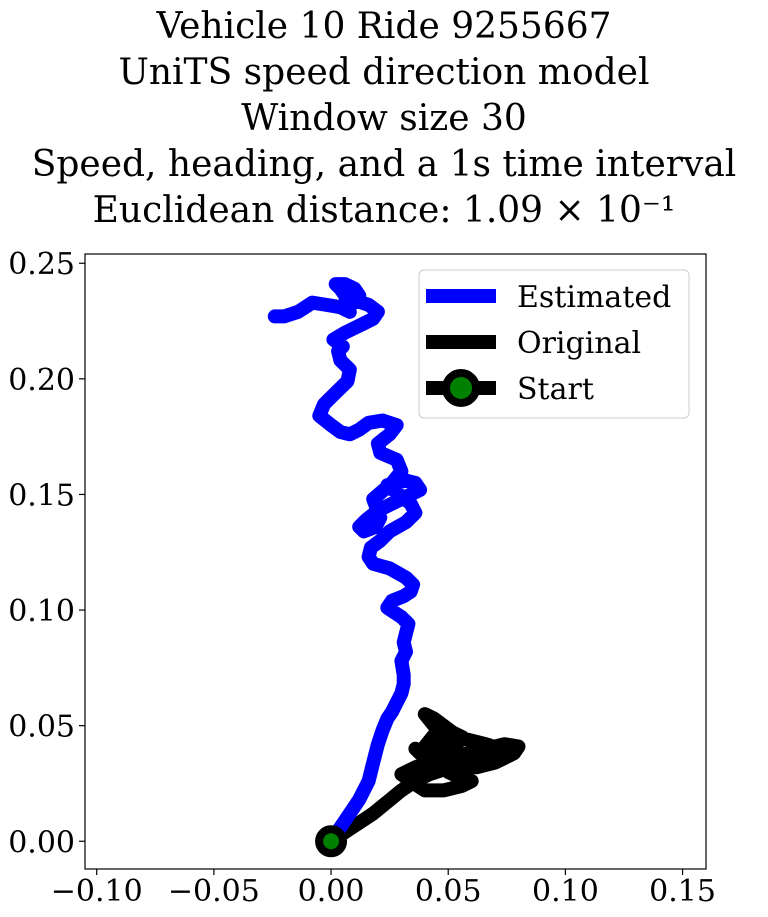  Describe the element at coordinates (331, 841) in the screenshot. I see `start-marker` at that location.